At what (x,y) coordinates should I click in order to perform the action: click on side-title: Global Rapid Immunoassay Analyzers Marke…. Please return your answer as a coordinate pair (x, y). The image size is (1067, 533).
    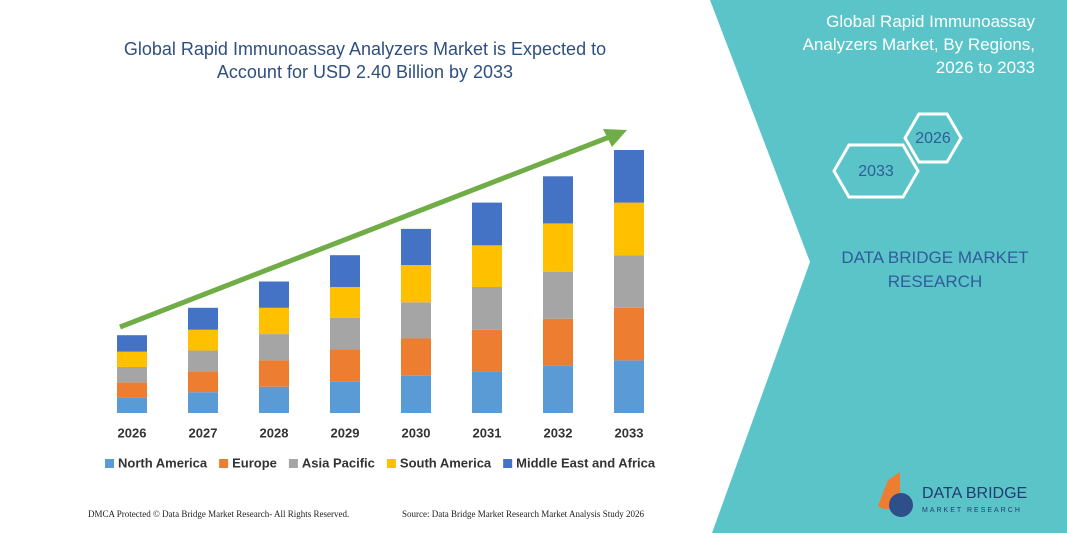
    Looking at the image, I should click on (918, 44).